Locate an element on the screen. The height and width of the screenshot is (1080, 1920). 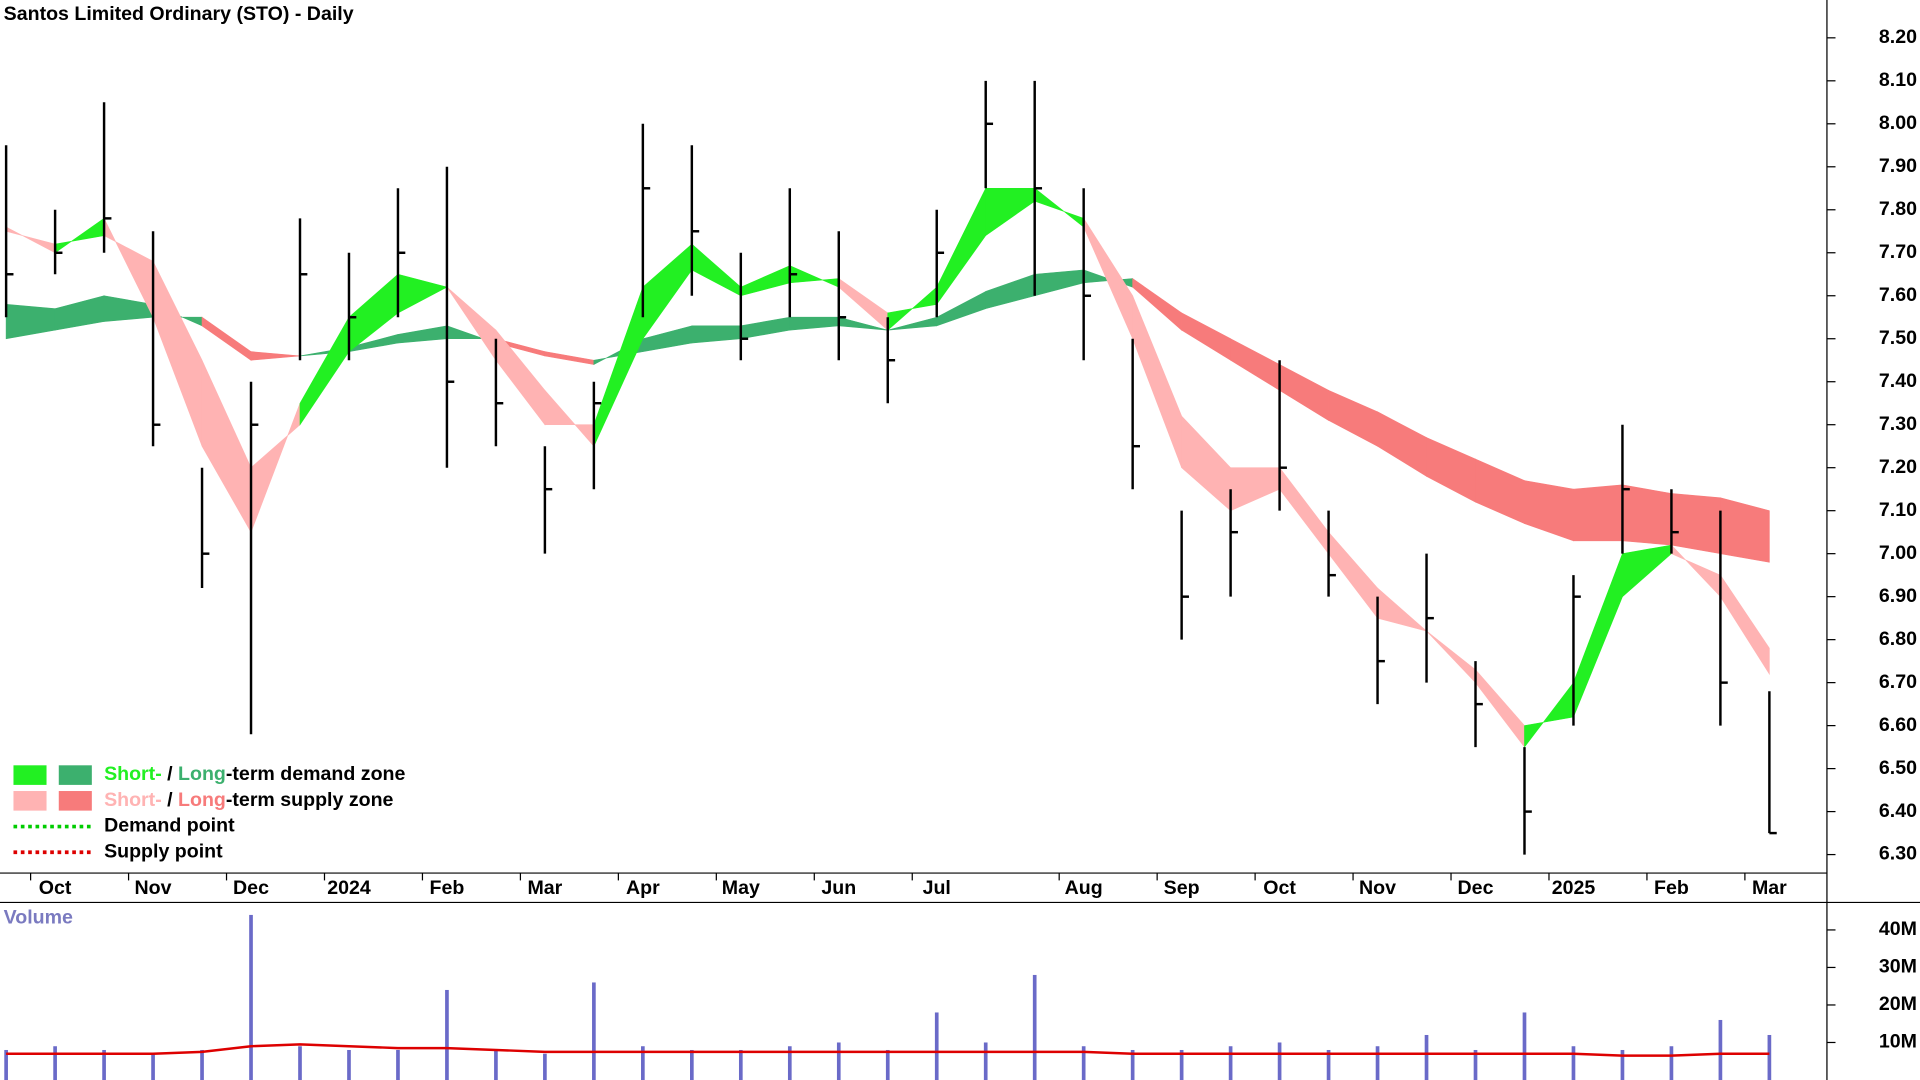
y-tick-label: 7.80 is located at coordinates (1898, 209).